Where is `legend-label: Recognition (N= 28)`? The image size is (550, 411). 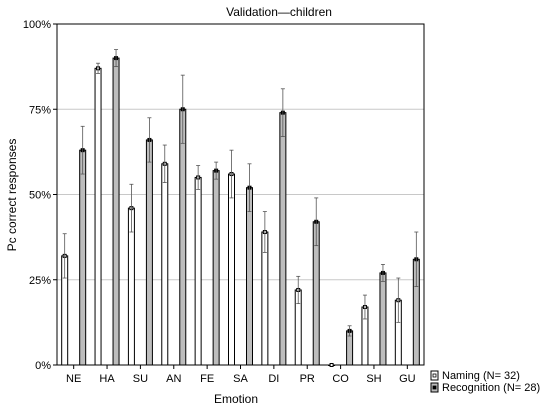
legend-label: Recognition (N= 28) is located at coordinates (491, 388).